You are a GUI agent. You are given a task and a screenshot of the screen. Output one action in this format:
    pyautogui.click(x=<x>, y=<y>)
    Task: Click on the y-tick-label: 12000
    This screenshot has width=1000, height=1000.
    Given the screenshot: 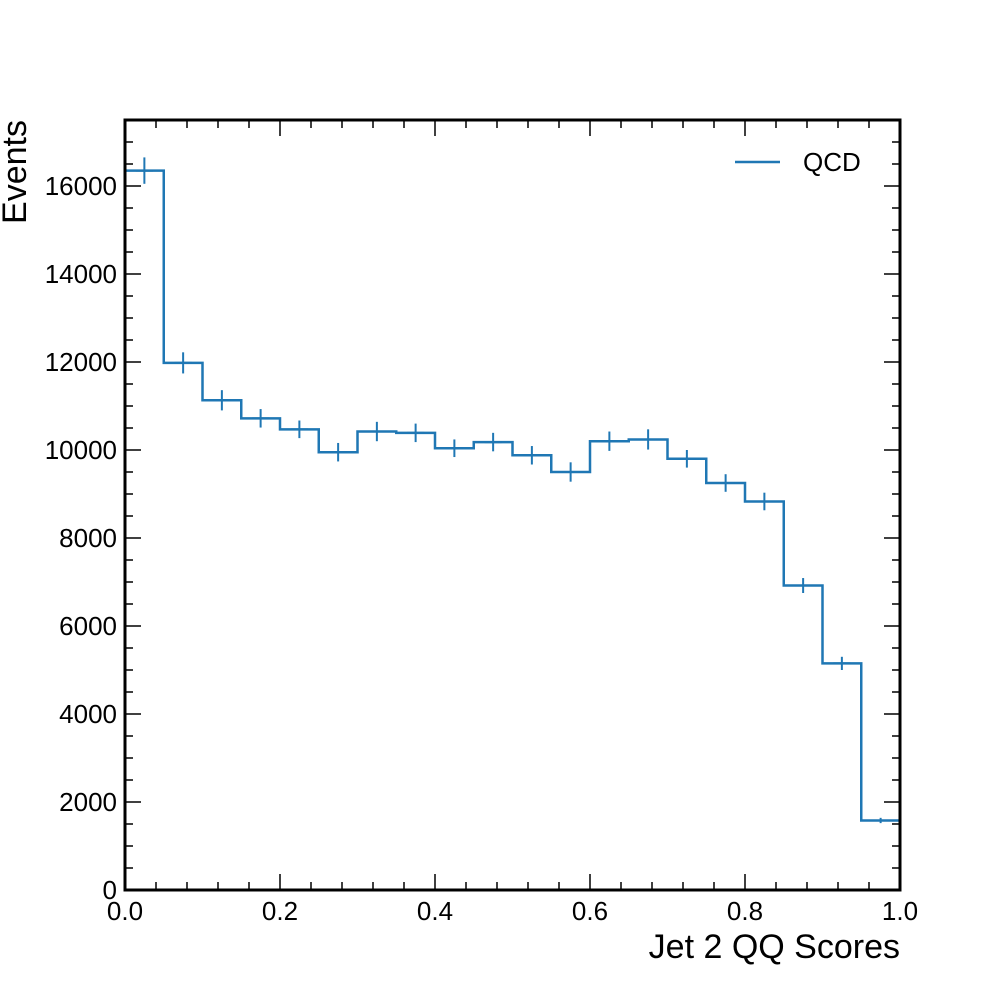 What is the action you would take?
    pyautogui.click(x=81, y=362)
    